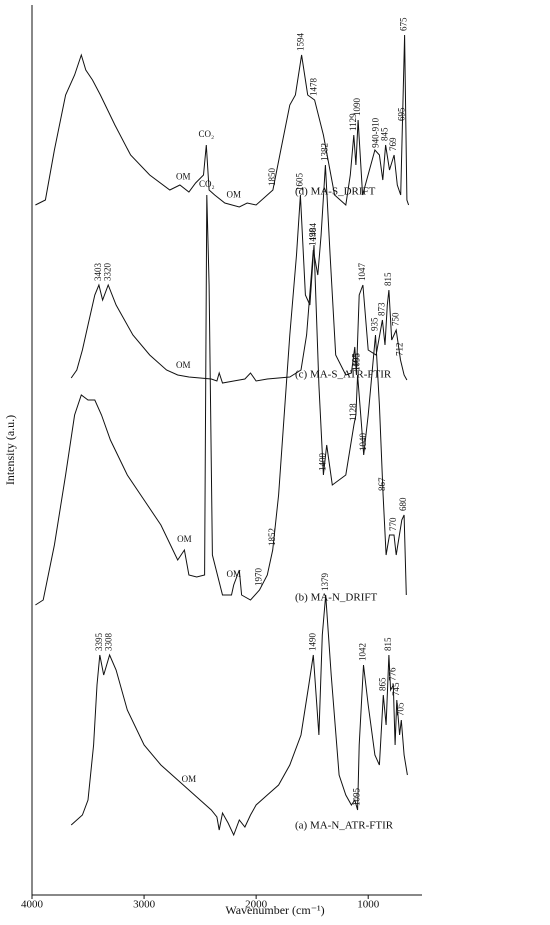 The image size is (550, 925). What do you see at coordinates (396, 689) in the screenshot?
I see `peak-label: 745` at bounding box center [396, 689].